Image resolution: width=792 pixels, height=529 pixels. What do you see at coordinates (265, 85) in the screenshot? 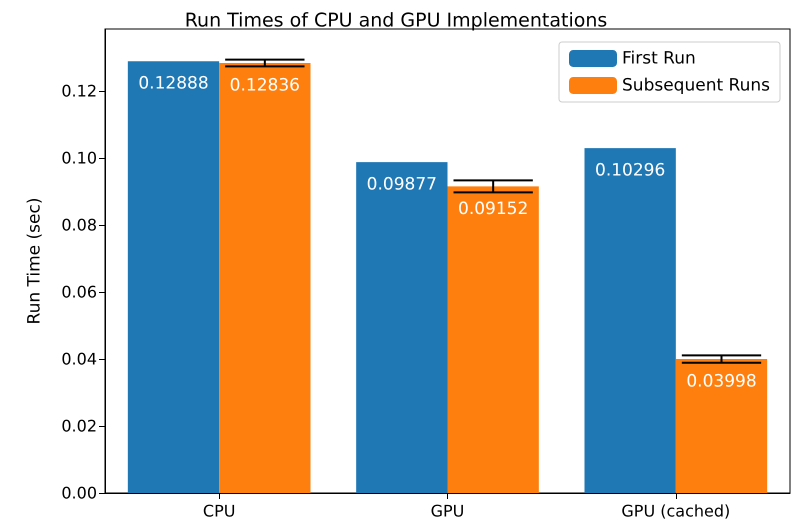
I see `data-label: 0.12836` at bounding box center [265, 85].